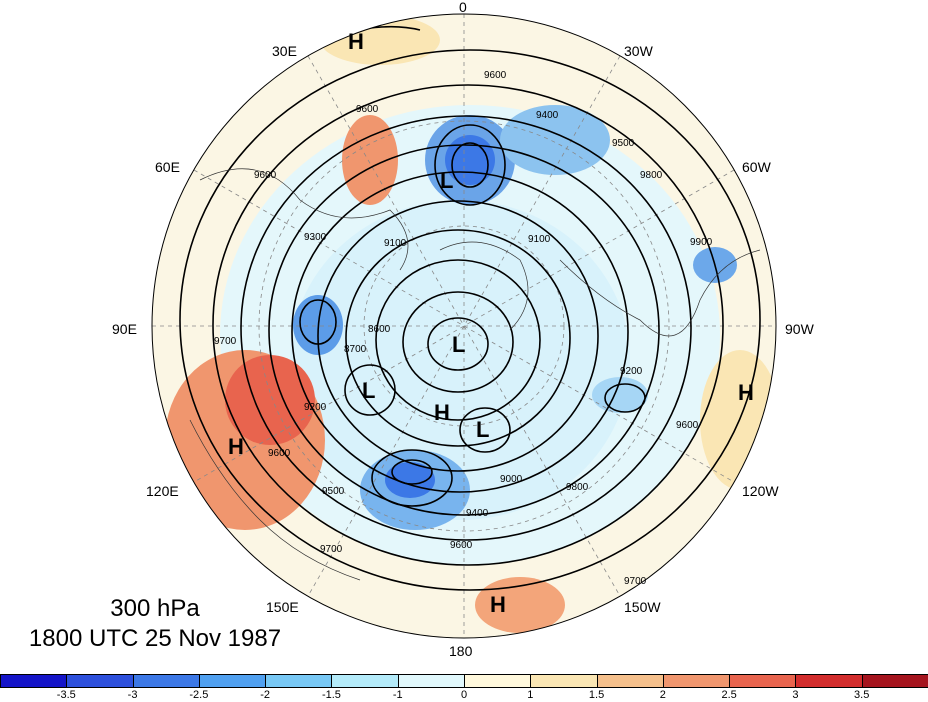 This screenshot has height=702, width=928. I want to click on contour-label: 9900, so click(701, 242).